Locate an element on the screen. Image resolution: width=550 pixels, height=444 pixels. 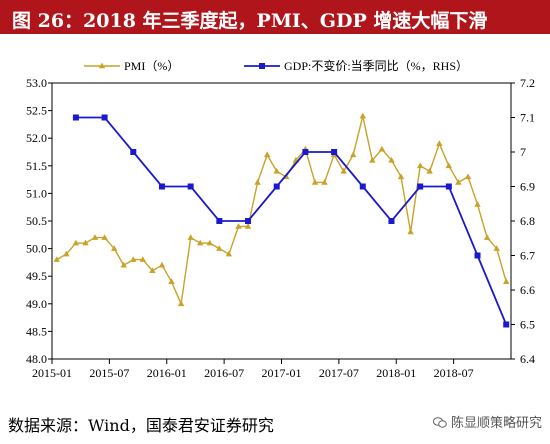
x-tick-label: 2016-07 is located at coordinates (224, 372).